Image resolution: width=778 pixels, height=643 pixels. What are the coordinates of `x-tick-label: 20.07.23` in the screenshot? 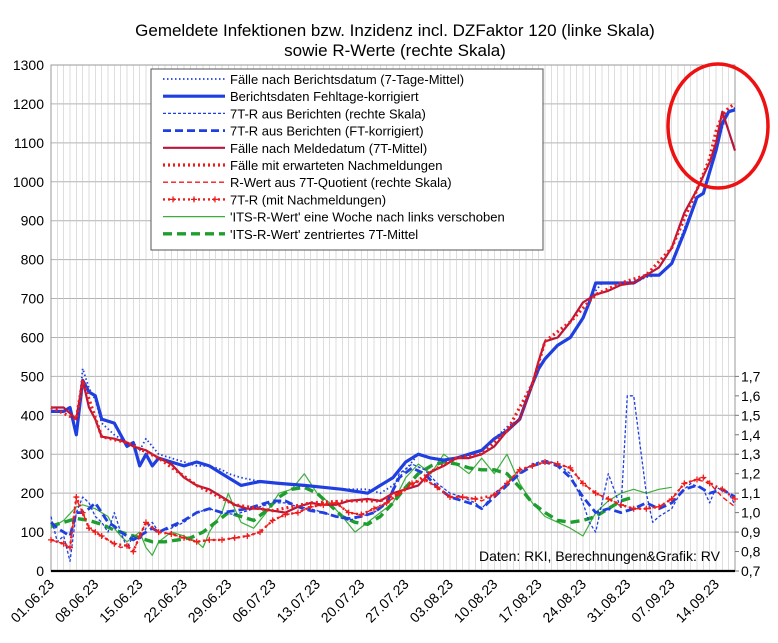 It's located at (343, 601).